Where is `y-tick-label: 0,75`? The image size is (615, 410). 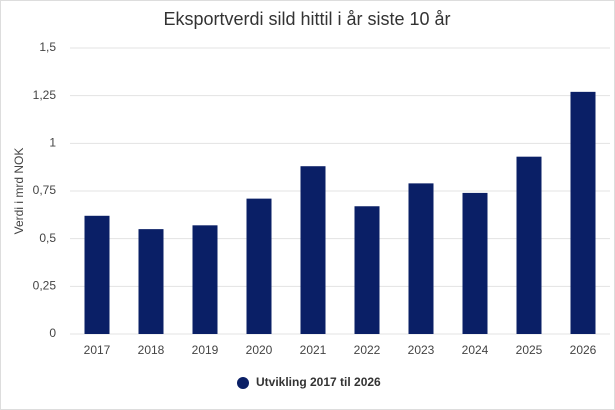
y-tick-label: 0,75 is located at coordinates (45, 190).